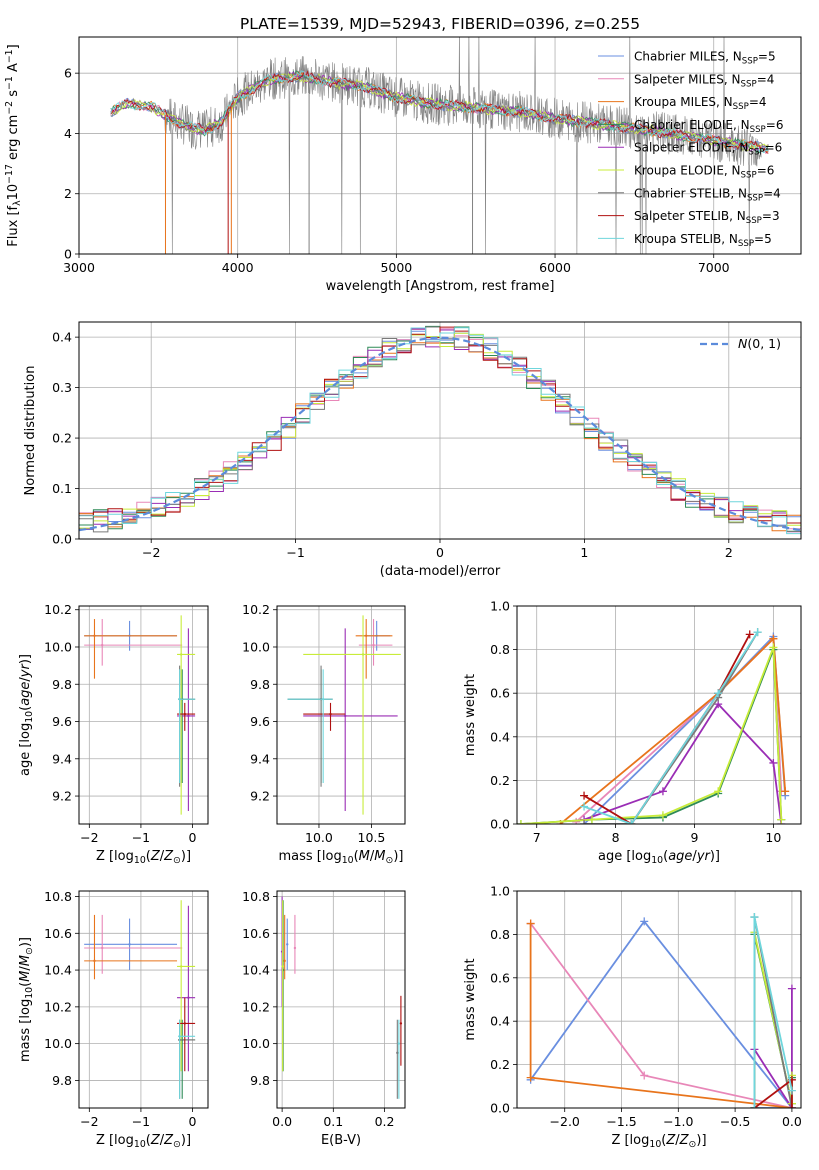  What do you see at coordinates (68, 73) in the screenshot?
I see `y-tick-label: 6` at bounding box center [68, 73].